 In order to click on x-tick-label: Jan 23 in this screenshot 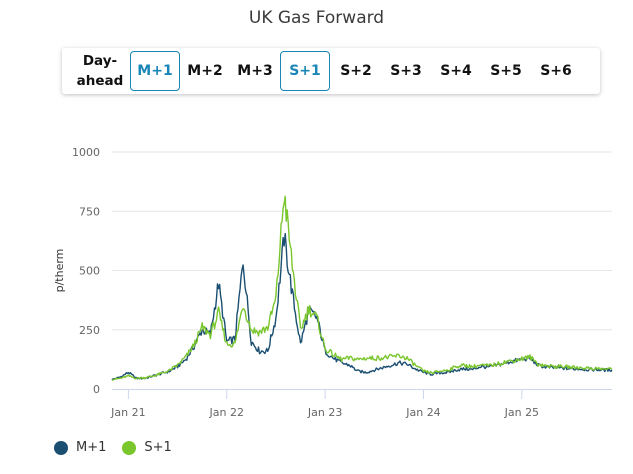, I will do `click(324, 412)`.